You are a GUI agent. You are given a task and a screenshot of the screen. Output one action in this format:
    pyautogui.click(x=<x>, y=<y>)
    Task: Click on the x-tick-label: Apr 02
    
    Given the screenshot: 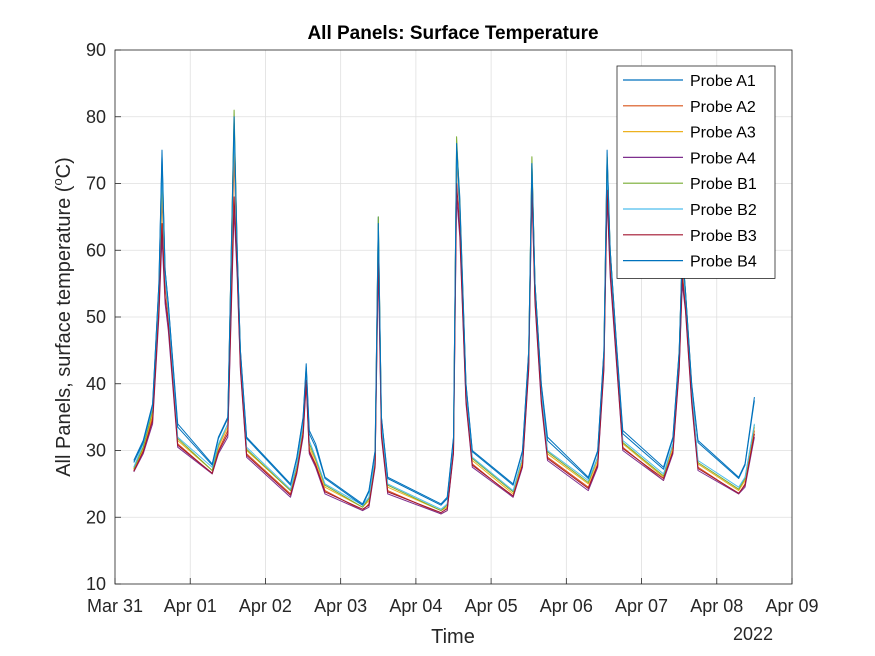 What is the action you would take?
    pyautogui.click(x=265, y=606)
    